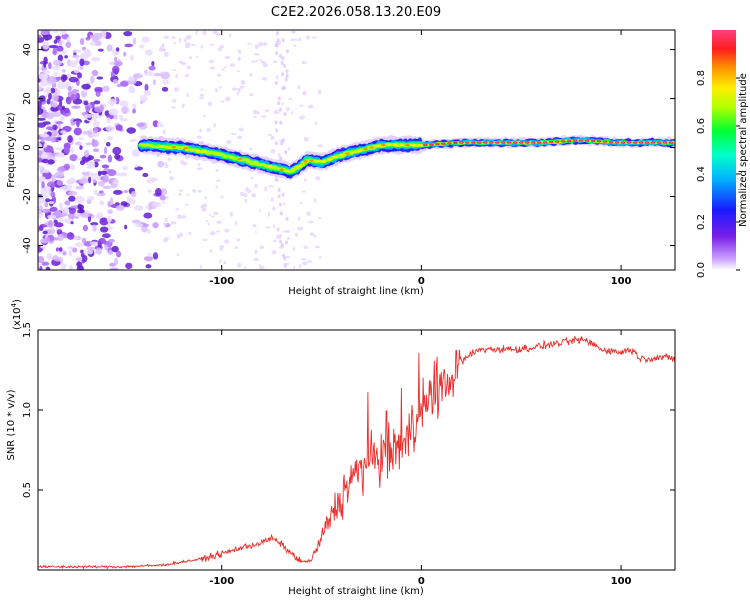 Image resolution: width=750 pixels, height=600 pixels. I want to click on spectrogram-ytick-label: -40, so click(27, 245).